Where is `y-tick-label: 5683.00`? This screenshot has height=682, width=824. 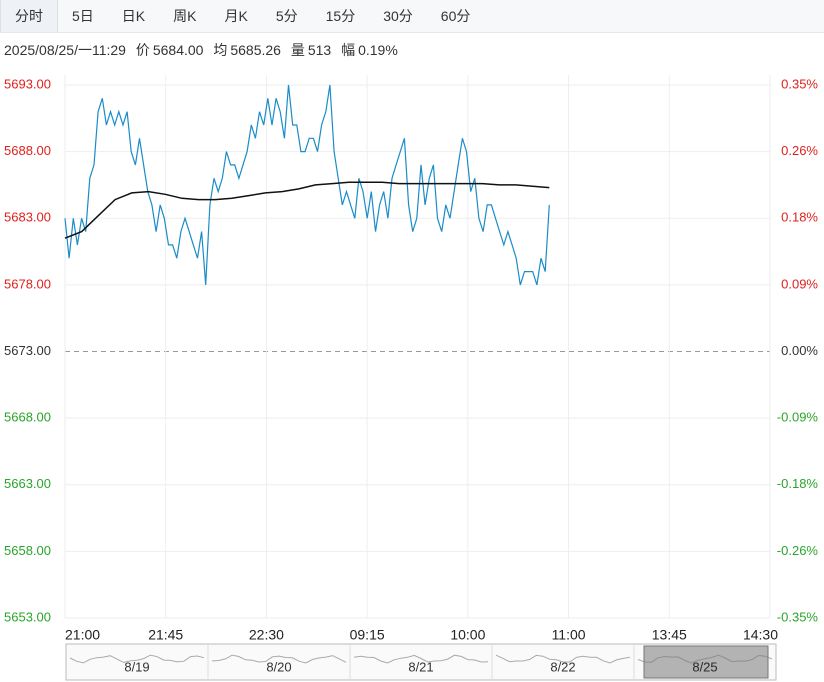 y-tick-label: 5683.00 is located at coordinates (27, 217).